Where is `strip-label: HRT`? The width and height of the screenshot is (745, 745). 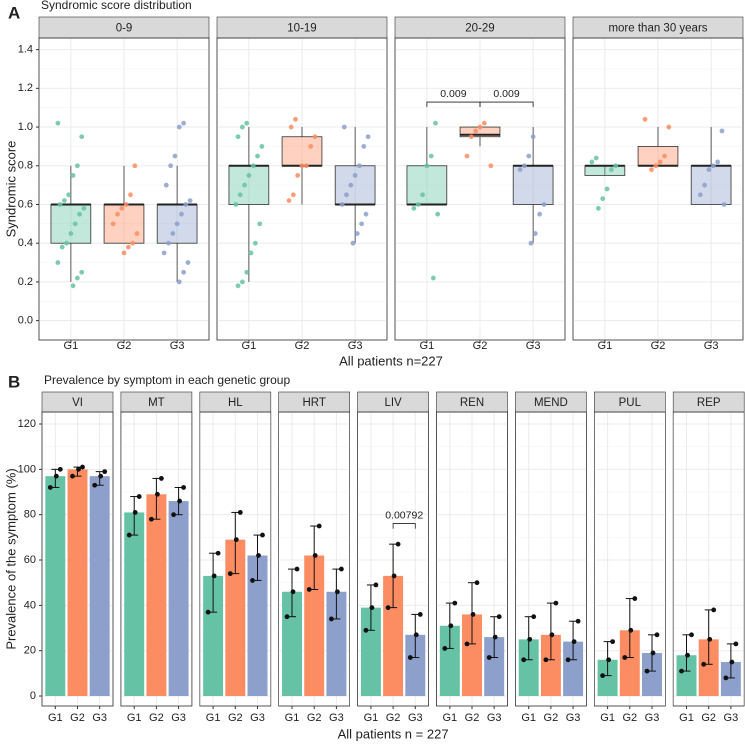 strip-label: HRT is located at coordinates (313, 403).